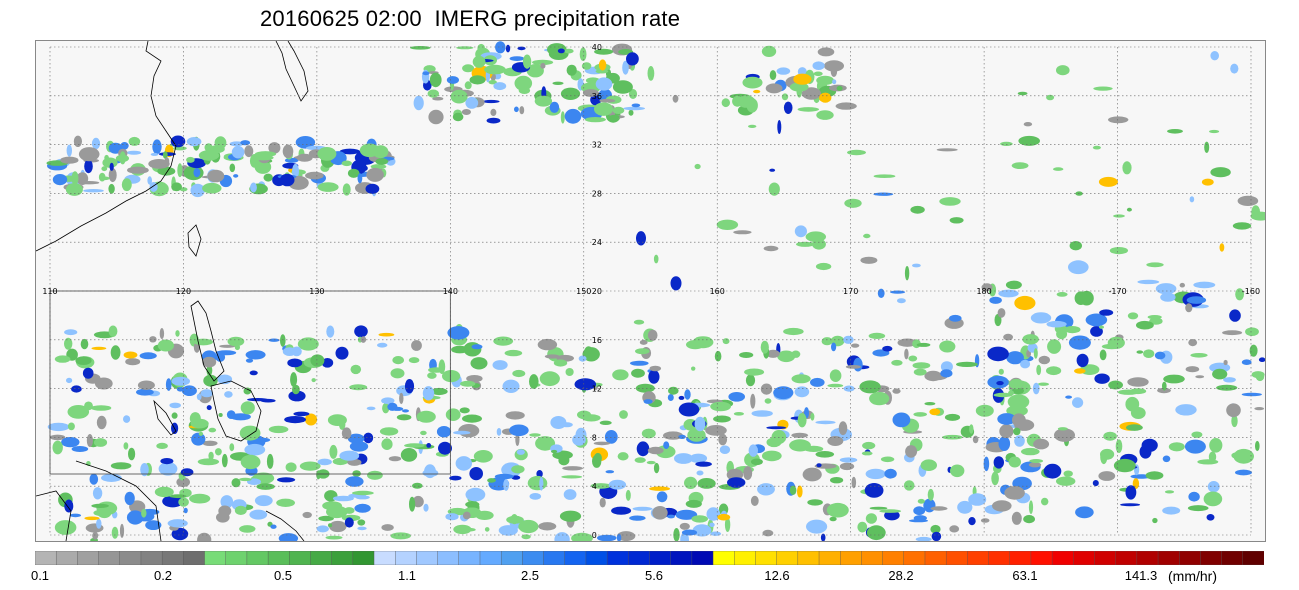 The width and height of the screenshot is (1299, 590). What do you see at coordinates (183, 291) in the screenshot?
I see `lon-label: 120` at bounding box center [183, 291].